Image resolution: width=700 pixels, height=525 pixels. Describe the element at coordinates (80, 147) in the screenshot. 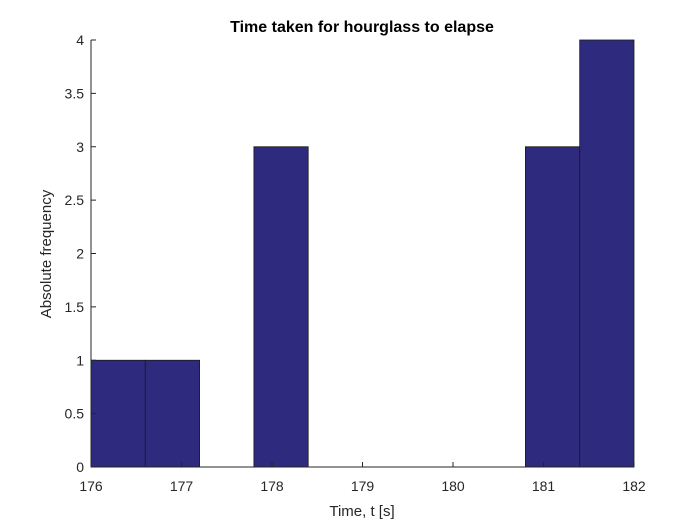

I see `y-tick-label-6: 3` at that location.